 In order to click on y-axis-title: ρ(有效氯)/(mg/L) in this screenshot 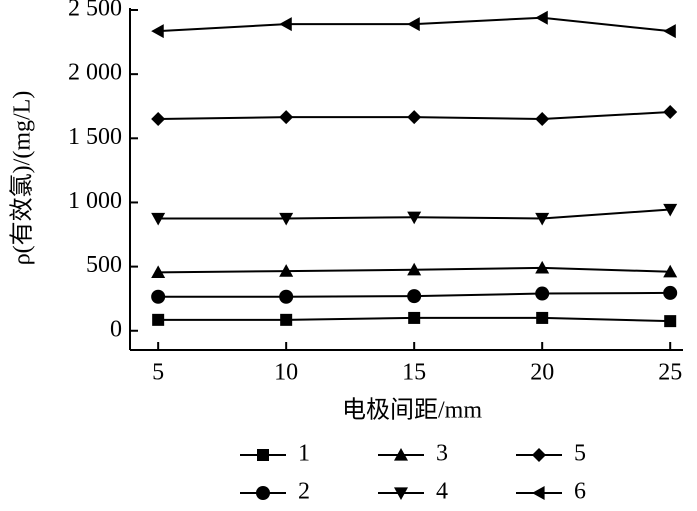, I will do `click(22, 178)`.